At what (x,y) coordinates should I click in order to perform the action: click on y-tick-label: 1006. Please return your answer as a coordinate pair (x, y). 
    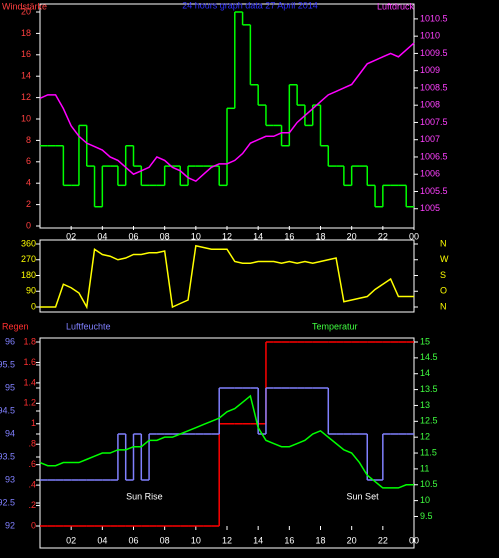
    Looking at the image, I should click on (430, 174).